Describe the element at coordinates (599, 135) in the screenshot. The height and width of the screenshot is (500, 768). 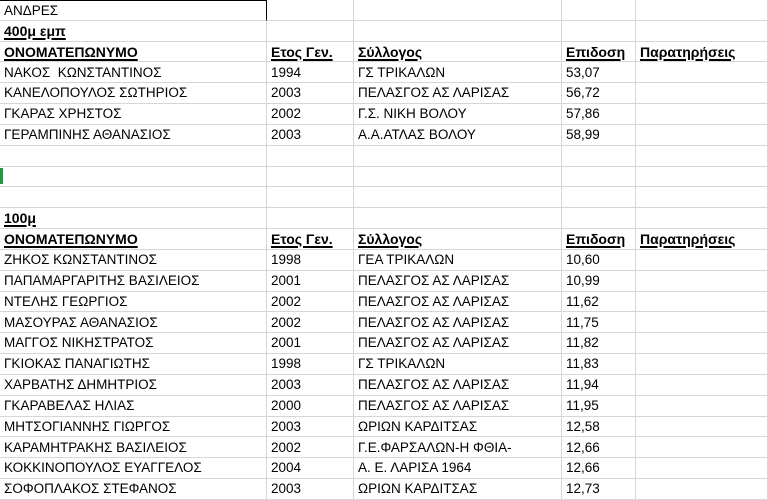
I see `cell-time: 58,99` at that location.